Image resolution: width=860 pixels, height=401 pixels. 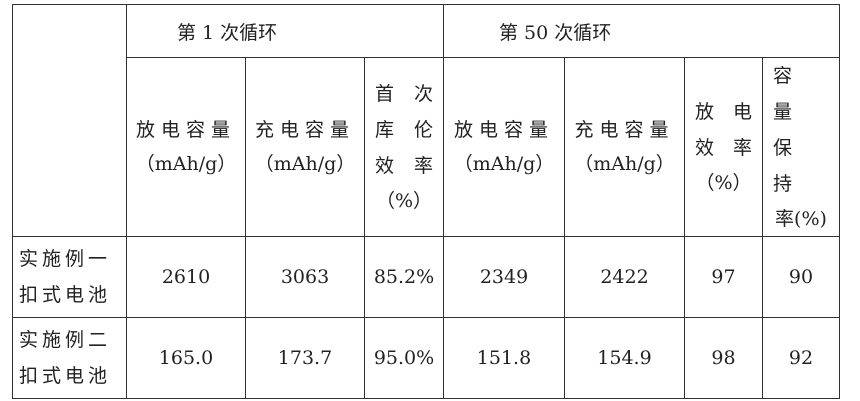 I want to click on group-cycle-1: 第 1 次循环, so click(x=285, y=31).